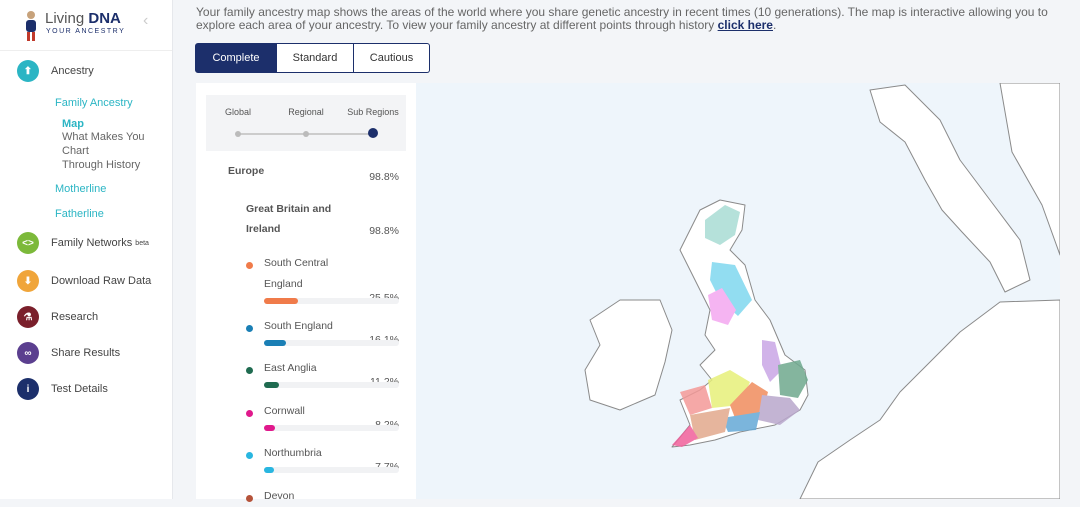 This screenshot has width=1080, height=507. What do you see at coordinates (315, 58) in the screenshot?
I see `tab: Standard` at bounding box center [315, 58].